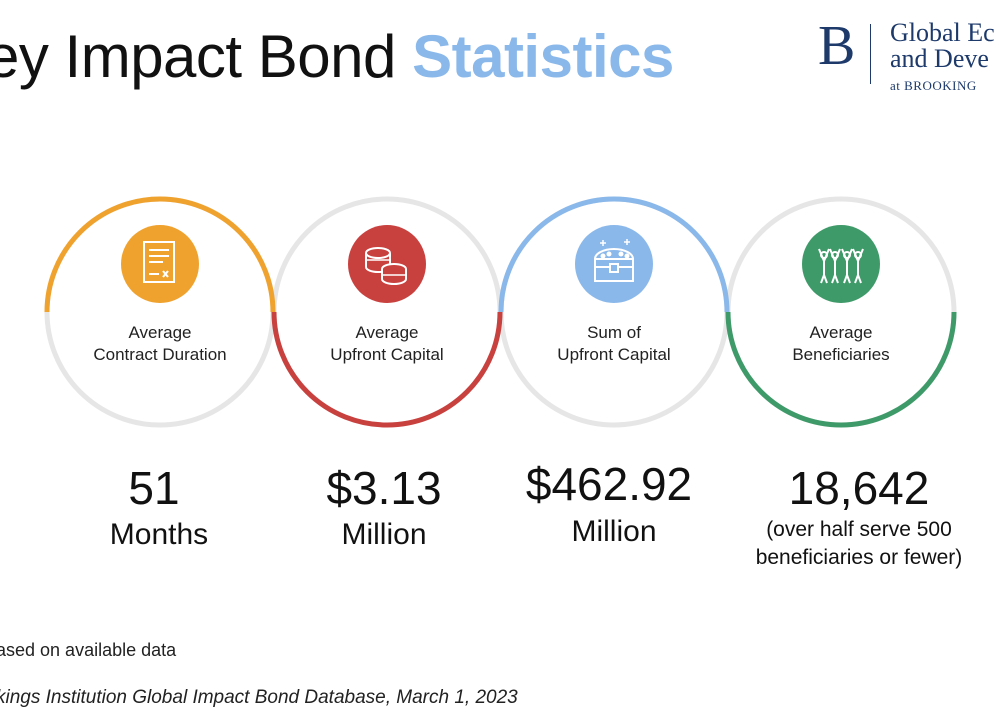 This screenshot has width=1000, height=720. What do you see at coordinates (942, 32) in the screenshot?
I see `logo-line-1: Global Ec` at bounding box center [942, 32].